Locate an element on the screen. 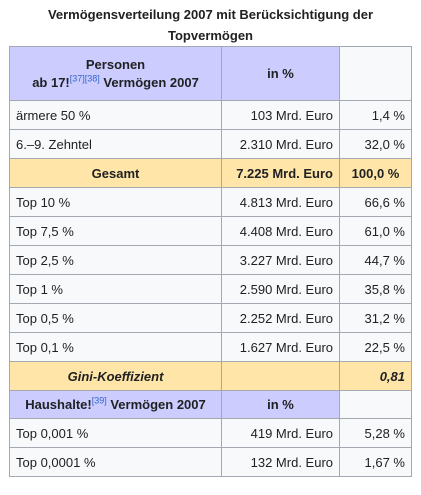 This screenshot has height=495, width=421. row-percent: 35,8 % is located at coordinates (375, 289).